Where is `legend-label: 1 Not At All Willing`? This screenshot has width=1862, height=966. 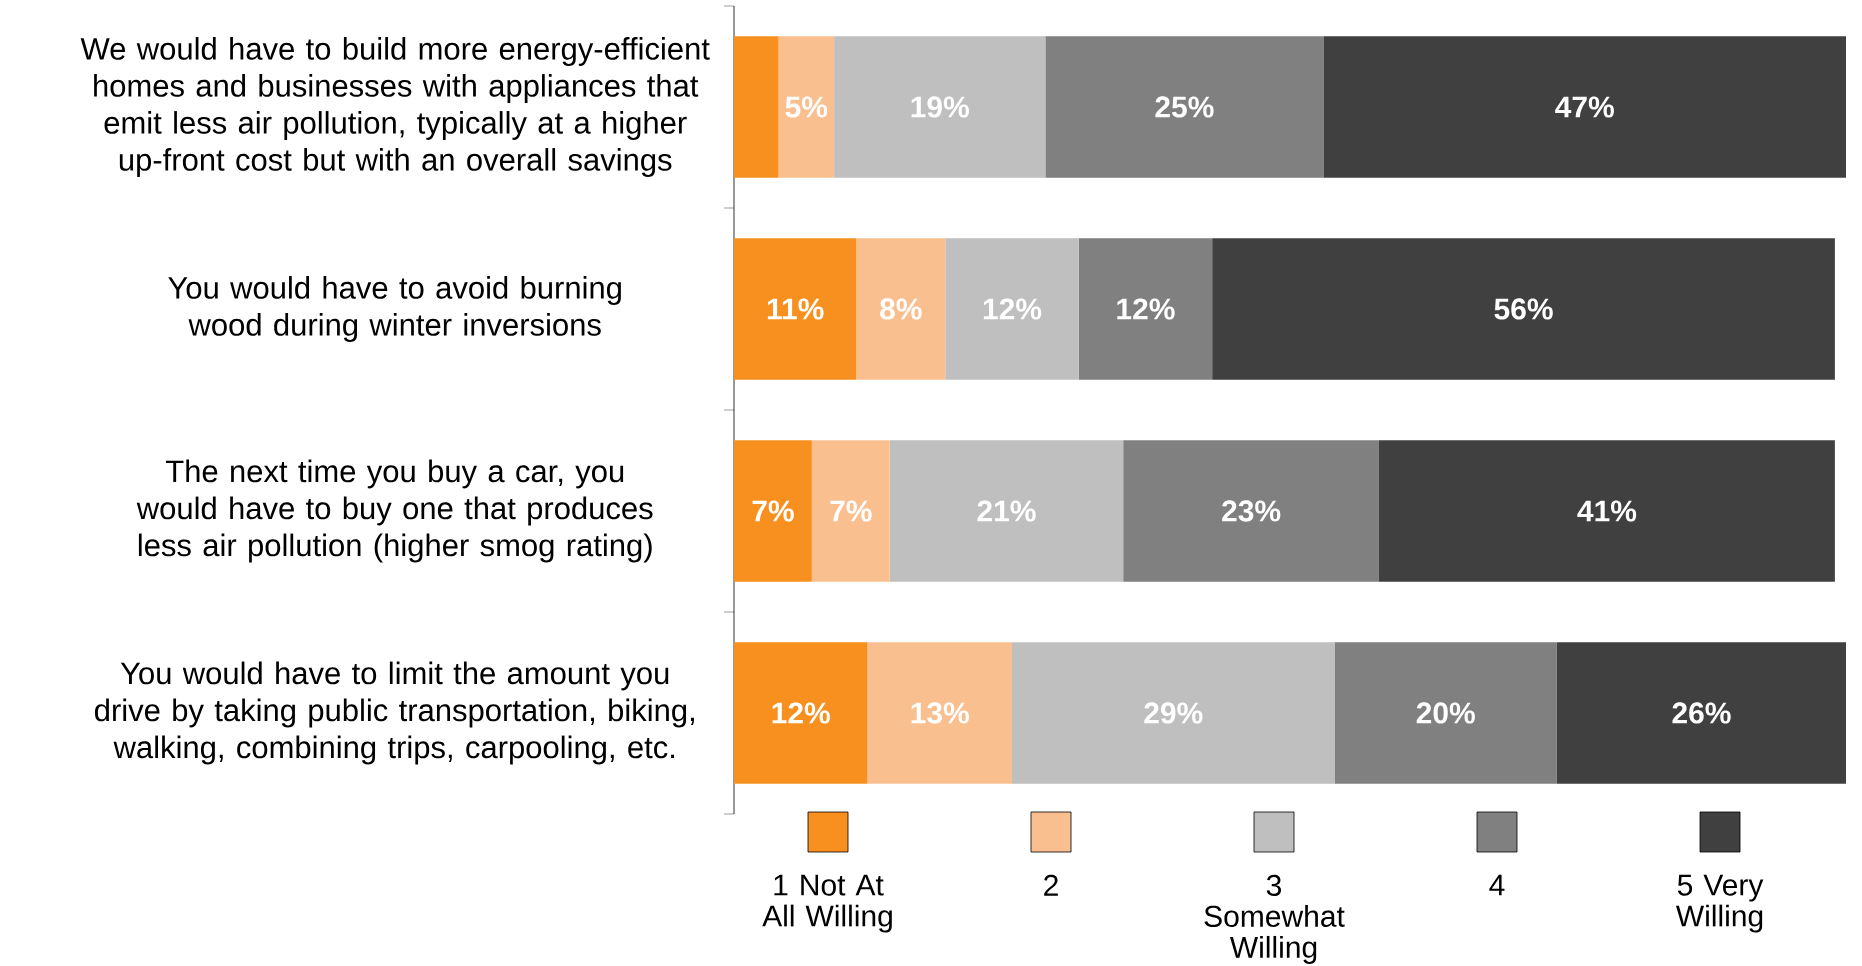
legend-label: 1 Not At All Willing is located at coordinates (827, 903).